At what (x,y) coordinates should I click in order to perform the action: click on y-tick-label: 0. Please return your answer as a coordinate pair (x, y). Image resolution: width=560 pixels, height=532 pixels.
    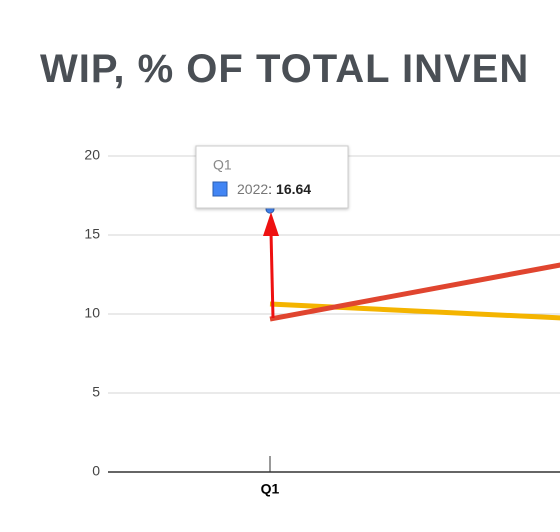
    Looking at the image, I should click on (96, 471).